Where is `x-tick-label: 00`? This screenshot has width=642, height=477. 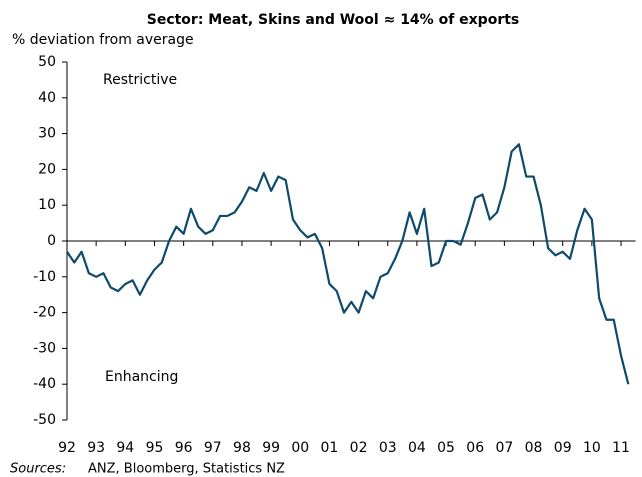
x-tick-label: 00 is located at coordinates (300, 448).